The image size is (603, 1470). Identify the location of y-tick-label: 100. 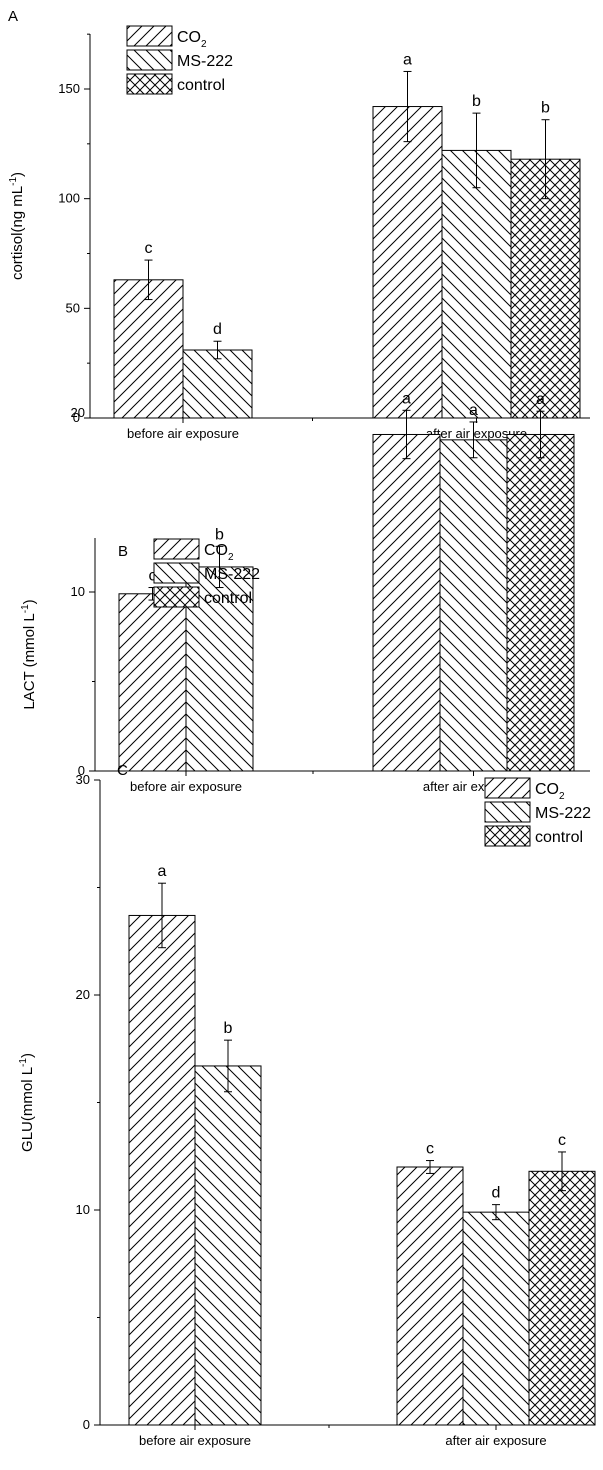
(69, 198).